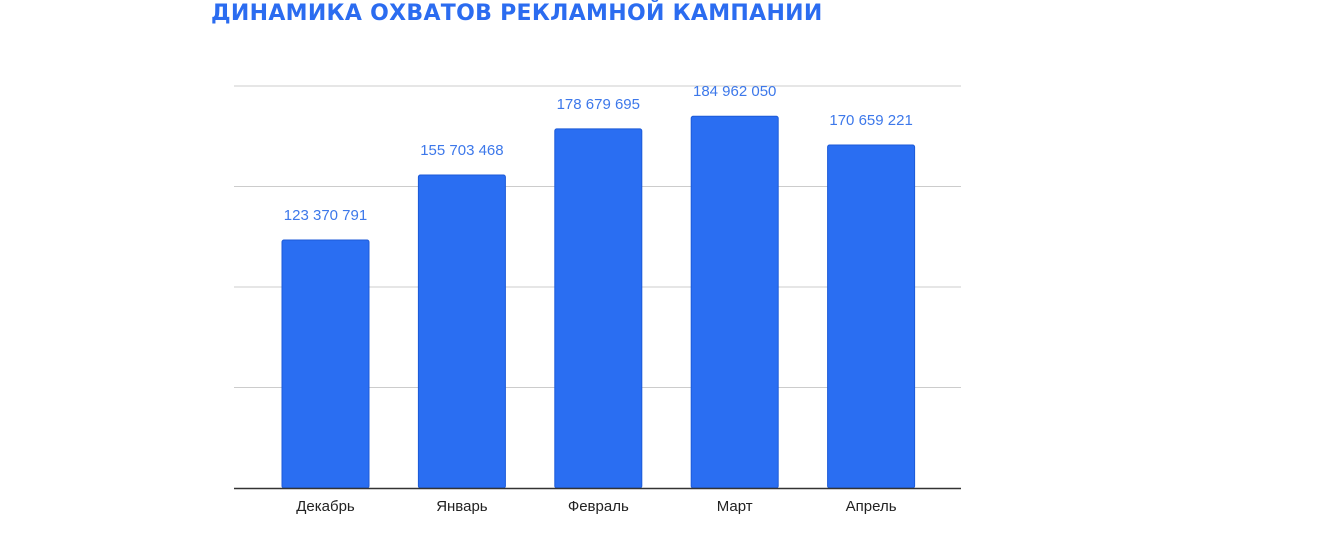  I want to click on x-tick-label-2: Февраль, so click(598, 506).